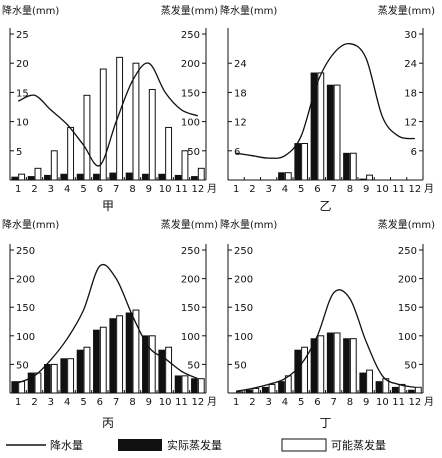  What do you see at coordinates (382, 189) in the screenshot?
I see `x-tick-label: 10` at bounding box center [382, 189].